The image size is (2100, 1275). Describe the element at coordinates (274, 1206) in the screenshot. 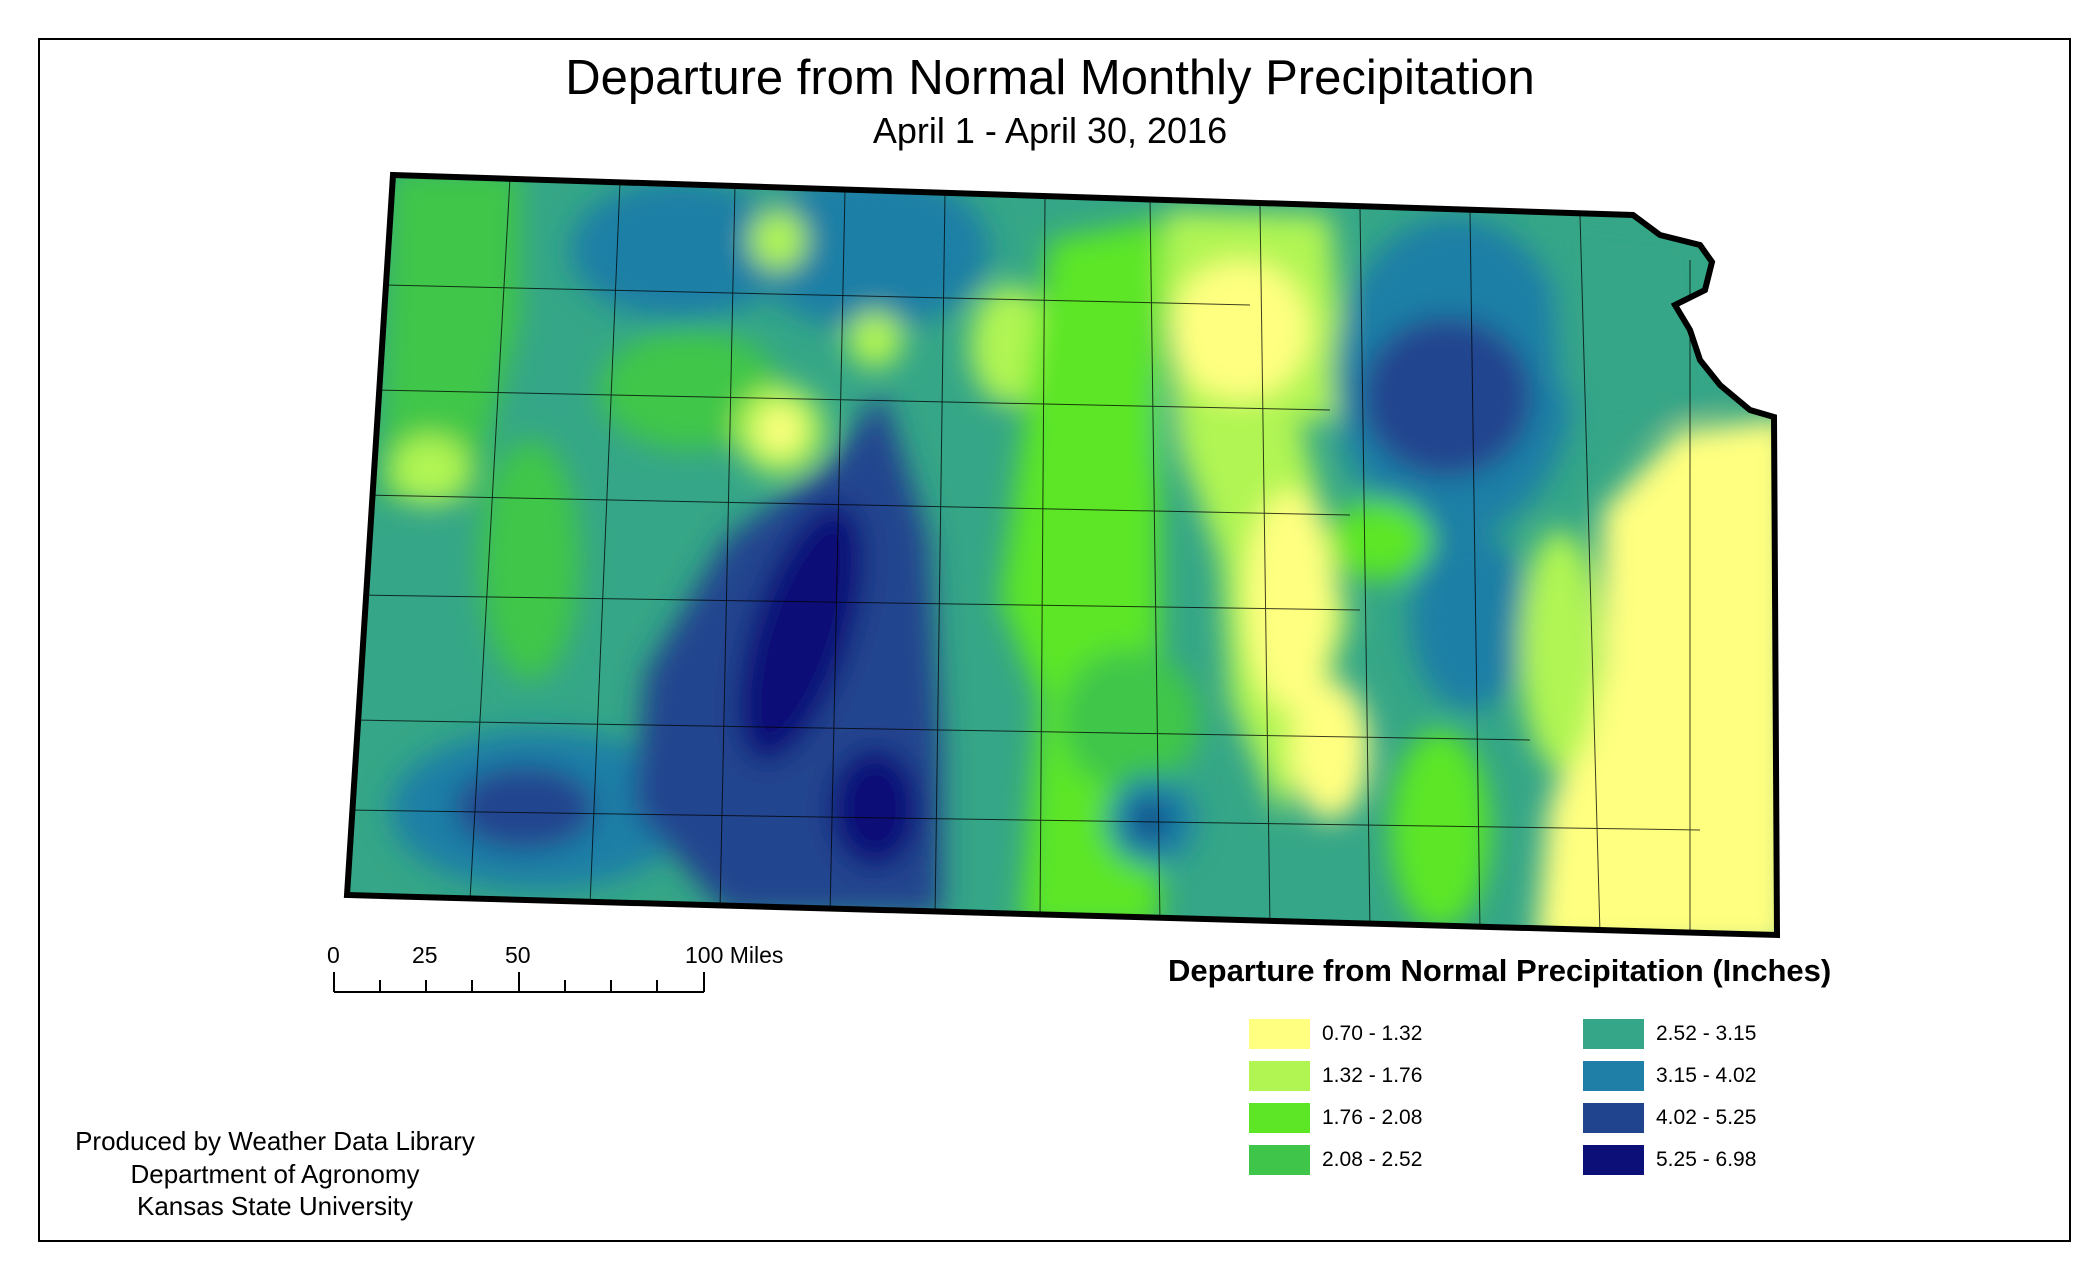

I see `credit-line-3: Kansas State University` at that location.